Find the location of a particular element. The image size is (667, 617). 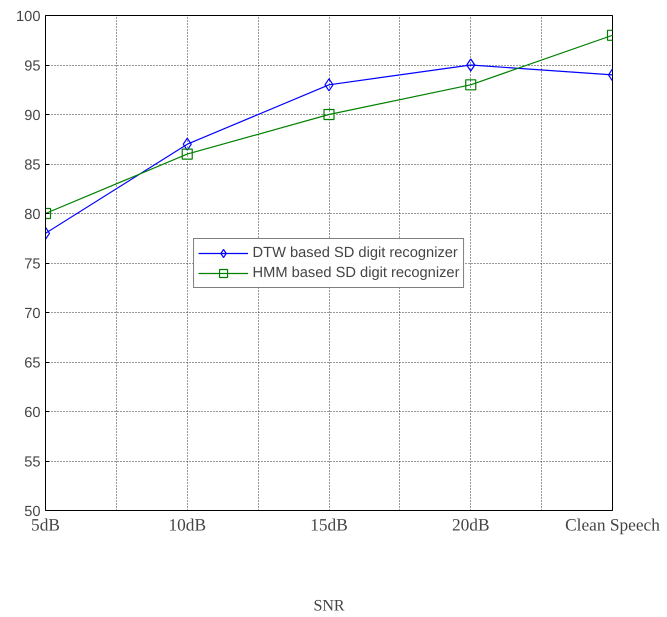

y-tick-label: 75 is located at coordinates (32, 264).